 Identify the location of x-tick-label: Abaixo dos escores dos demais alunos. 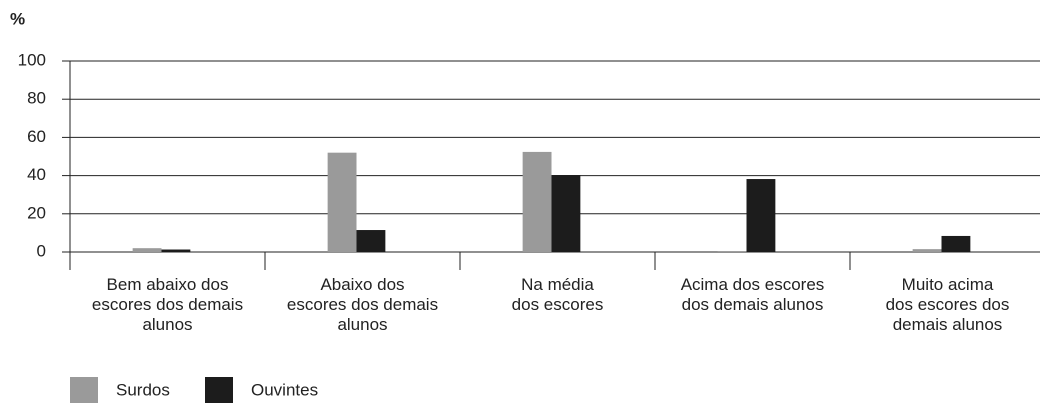
(362, 304).